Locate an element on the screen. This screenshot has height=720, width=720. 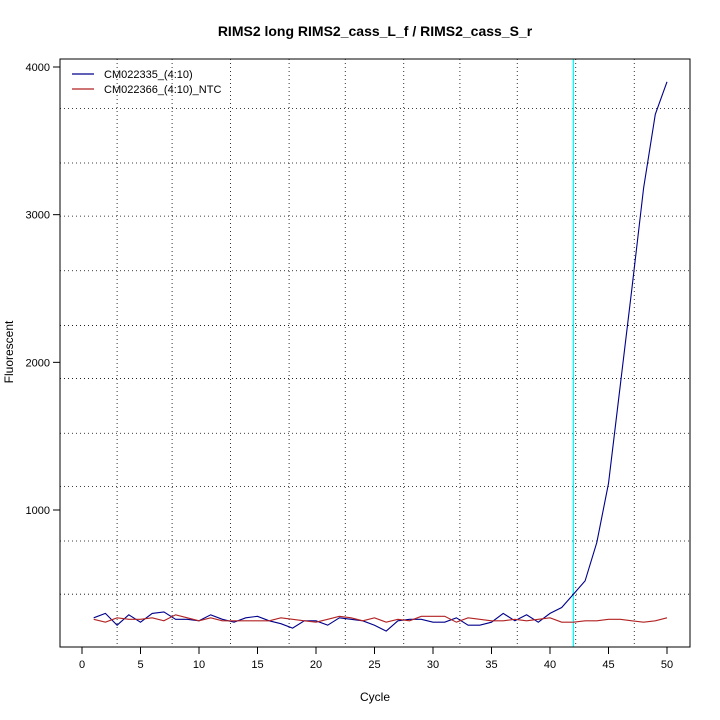
y-tick-label: 1000 is located at coordinates (38, 511).